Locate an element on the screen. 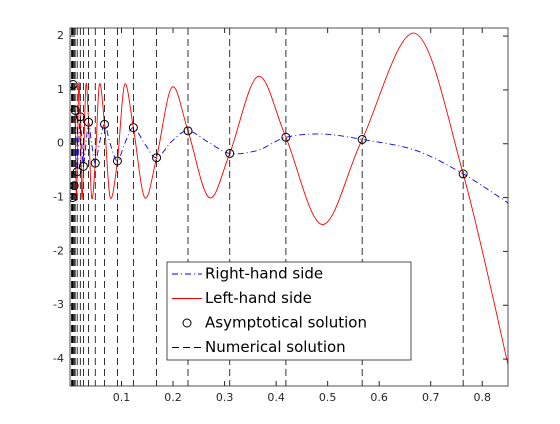 This screenshot has height=424, width=560. y-tick-label: 0 is located at coordinates (60, 143).